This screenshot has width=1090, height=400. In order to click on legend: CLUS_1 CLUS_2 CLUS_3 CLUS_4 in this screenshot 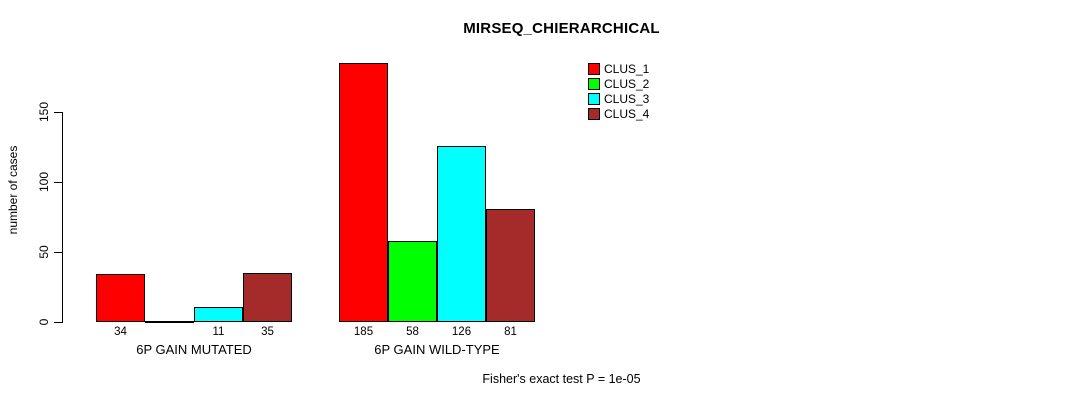, I will do `click(618, 91)`.